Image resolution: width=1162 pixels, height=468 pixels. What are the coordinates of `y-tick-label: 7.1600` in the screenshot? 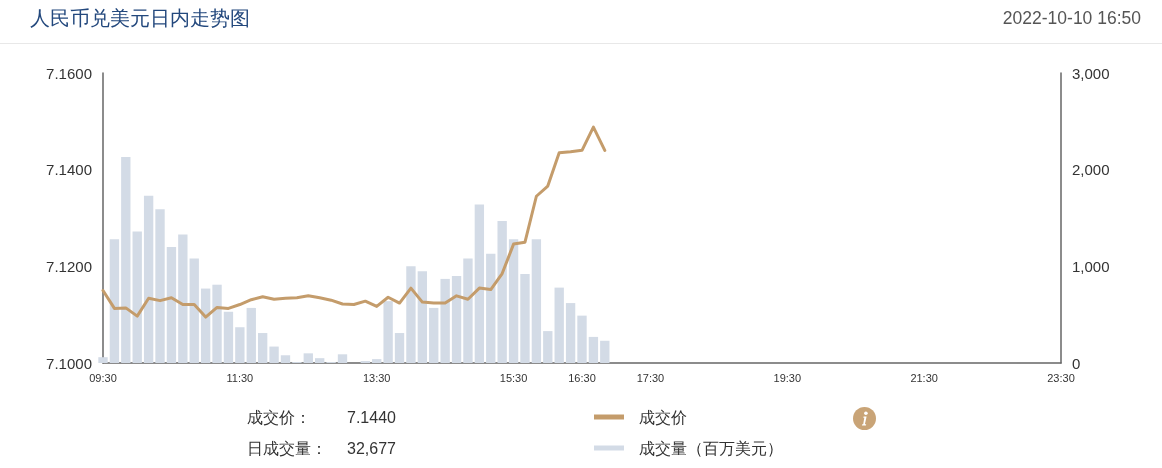 It's located at (69, 73).